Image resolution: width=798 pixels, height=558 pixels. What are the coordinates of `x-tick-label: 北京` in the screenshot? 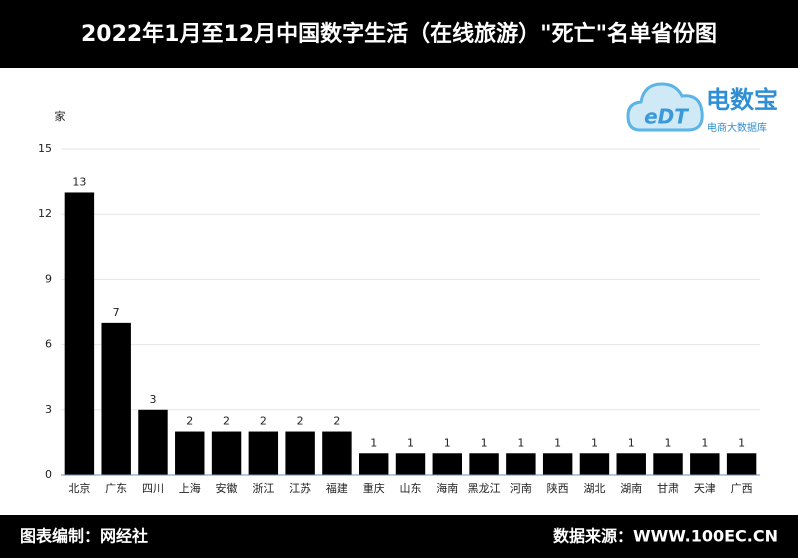 It's located at (79, 488).